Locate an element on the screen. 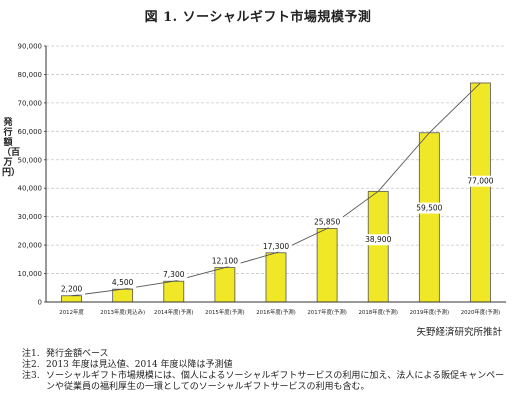 Image resolution: width=516 pixels, height=400 pixels. data-label: 25,850 is located at coordinates (327, 221).